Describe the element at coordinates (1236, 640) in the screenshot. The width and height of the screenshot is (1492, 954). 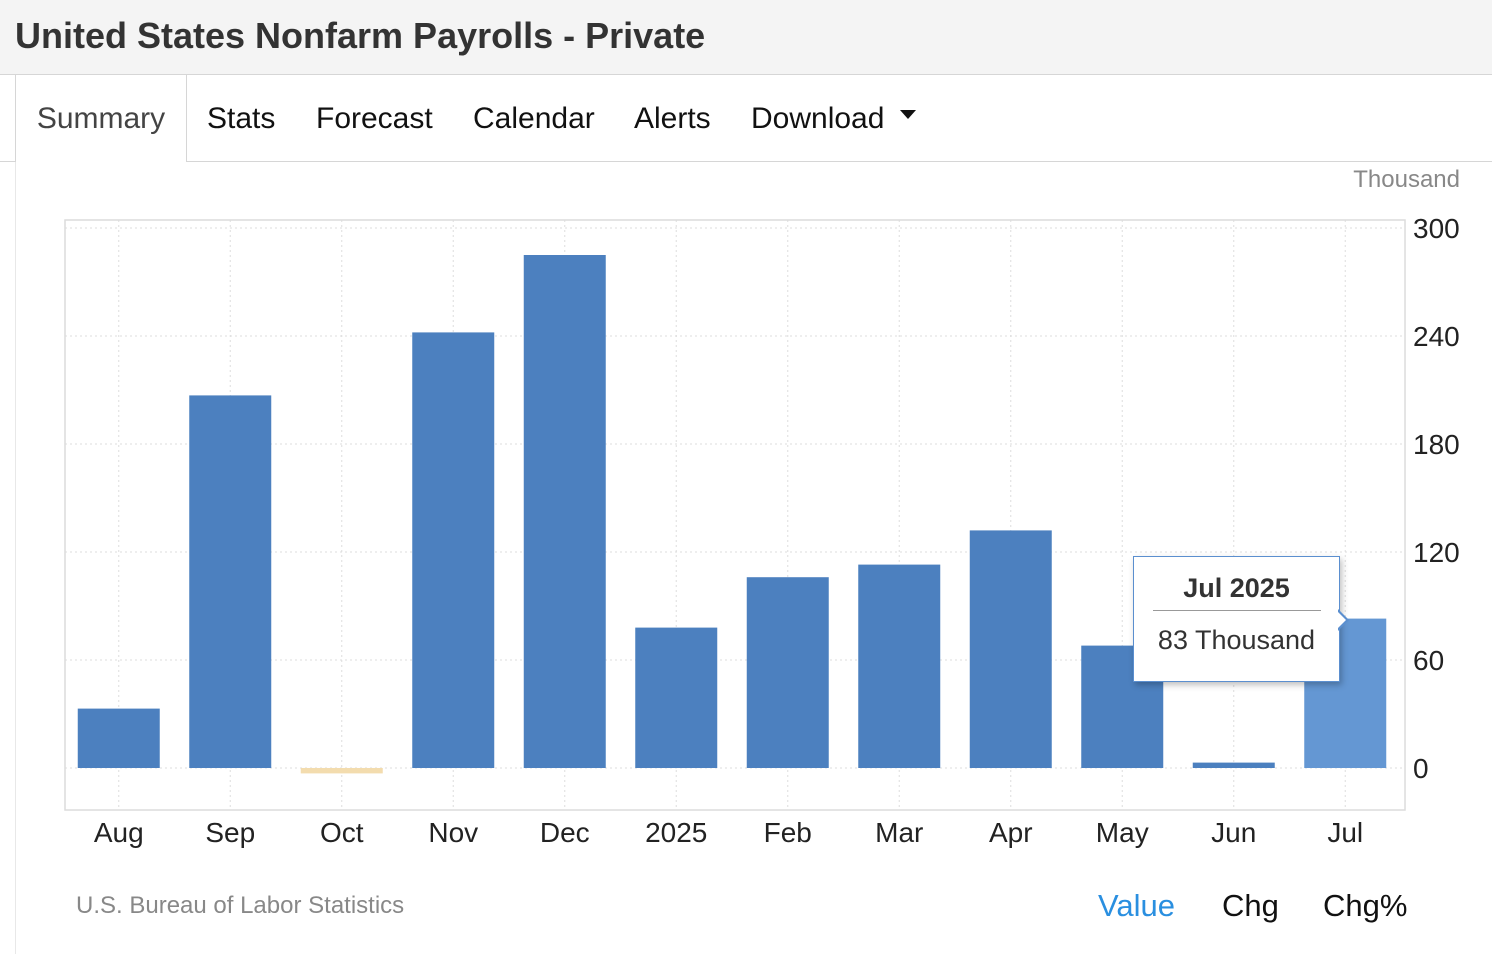
I see `tooltip-value: 83 Thousand` at that location.